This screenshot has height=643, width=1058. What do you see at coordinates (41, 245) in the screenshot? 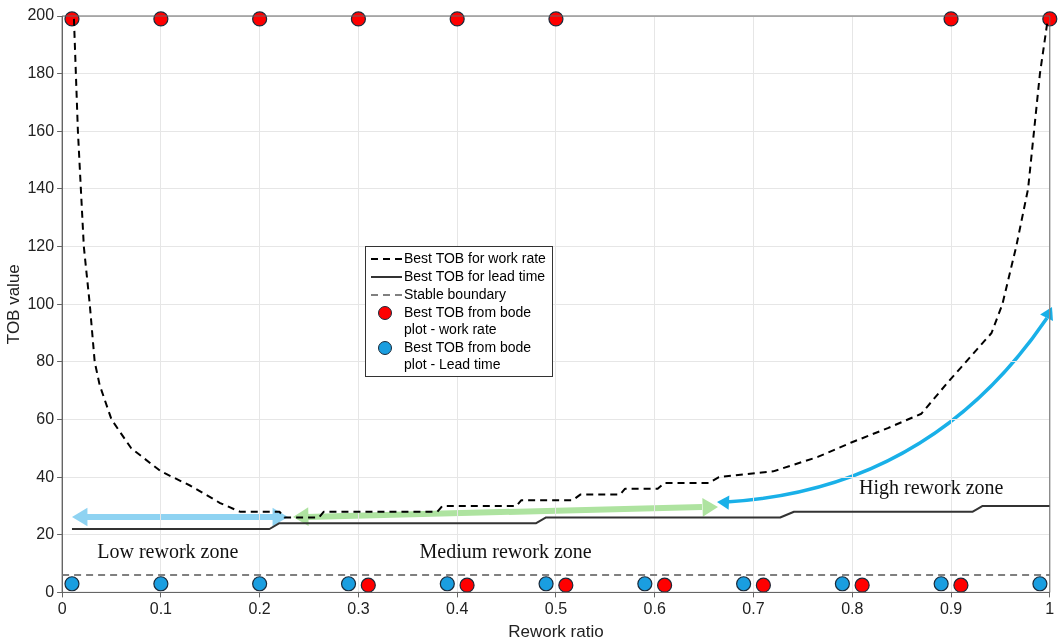
I see `y-tick-label: 120` at bounding box center [41, 245].